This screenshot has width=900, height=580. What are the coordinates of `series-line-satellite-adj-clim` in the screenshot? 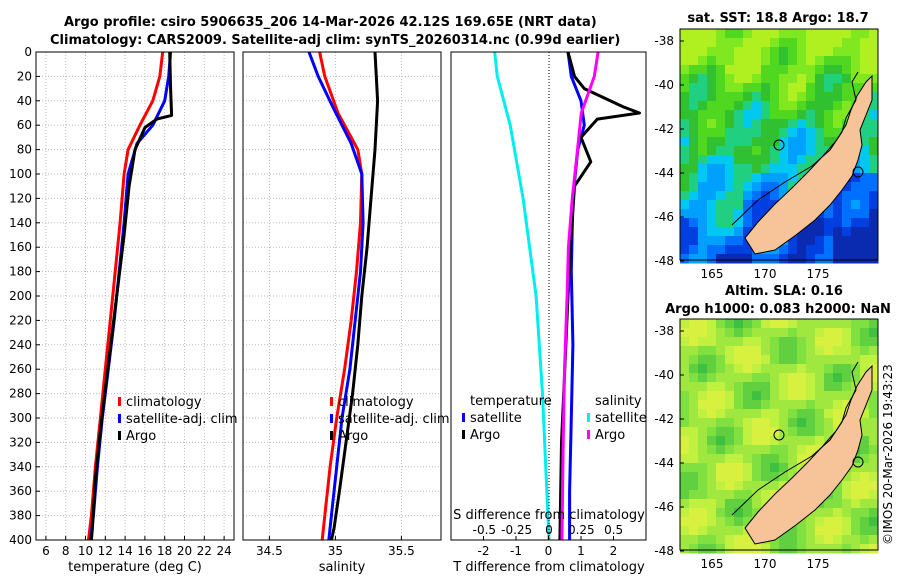 It's located at (336, 296).